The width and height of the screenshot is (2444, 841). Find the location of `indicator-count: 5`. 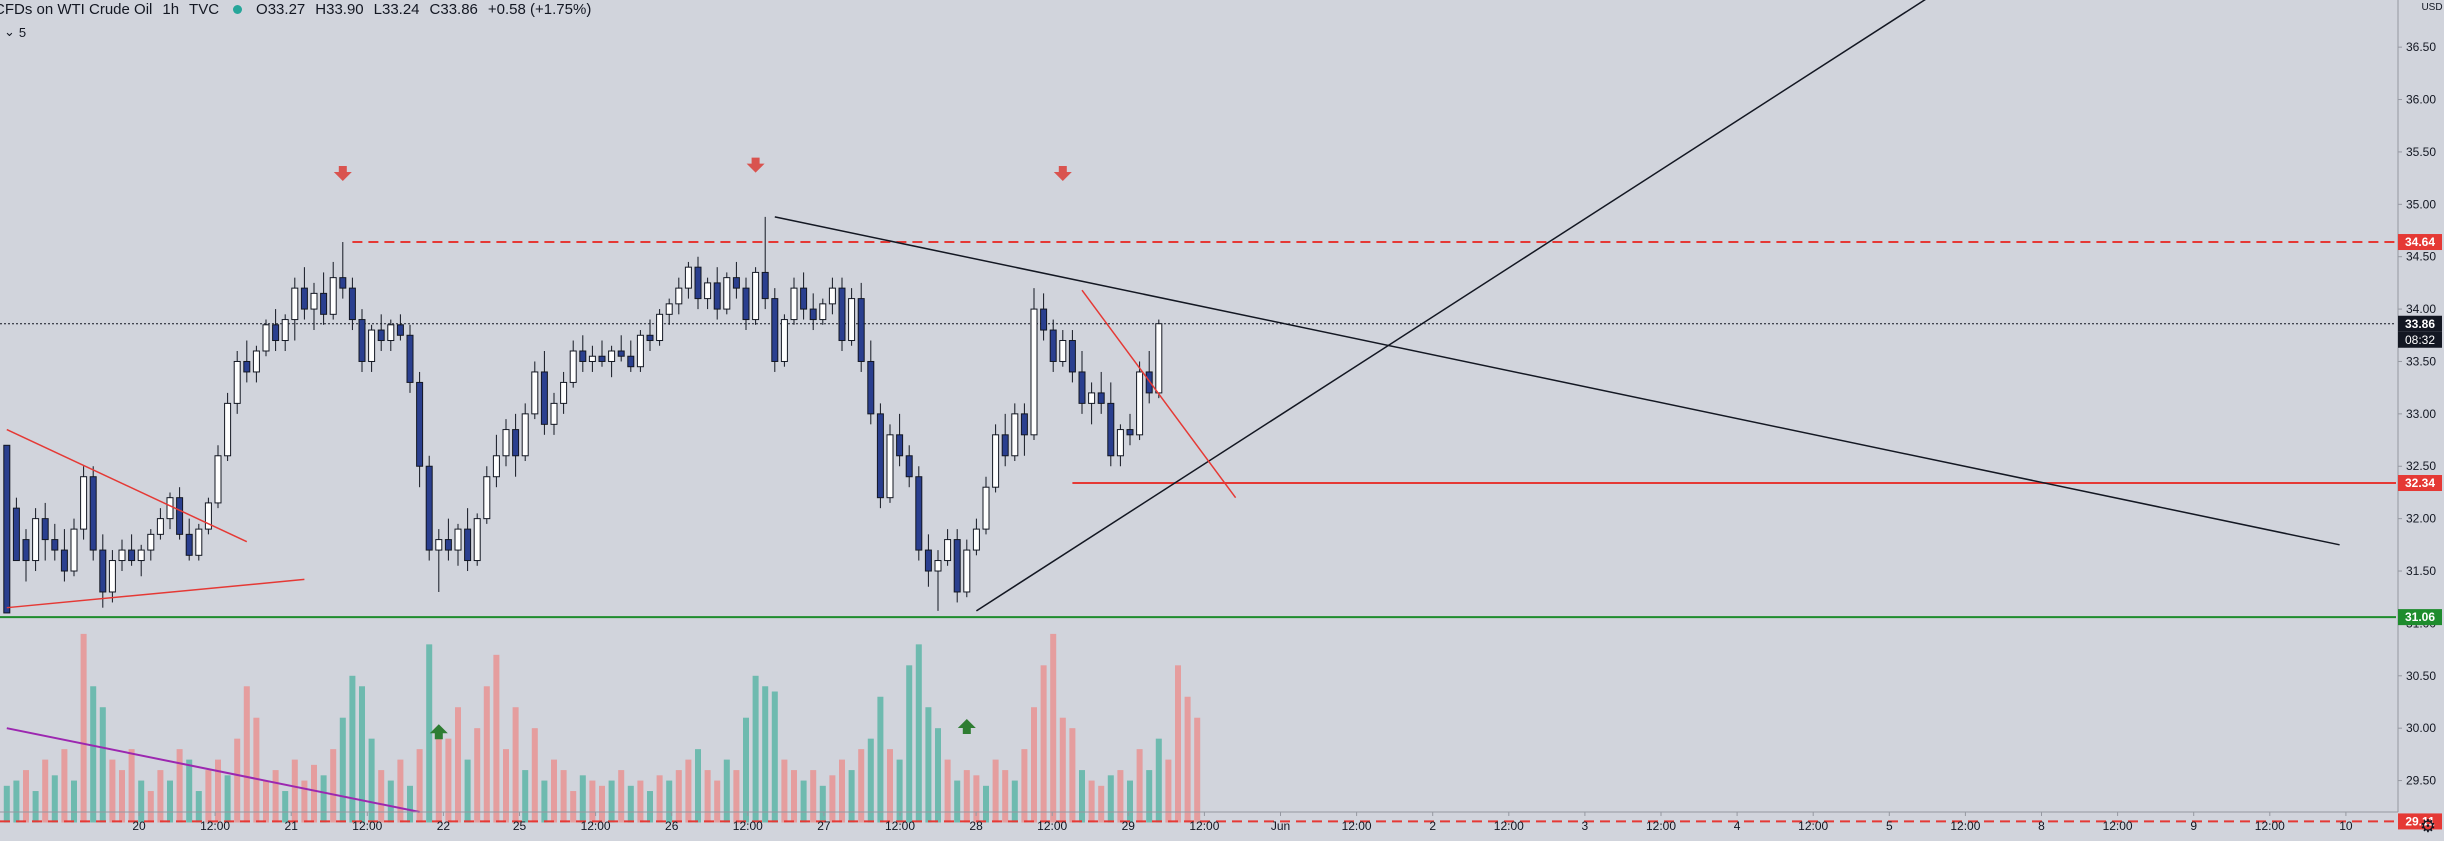

indicator-count: 5 is located at coordinates (22, 32).